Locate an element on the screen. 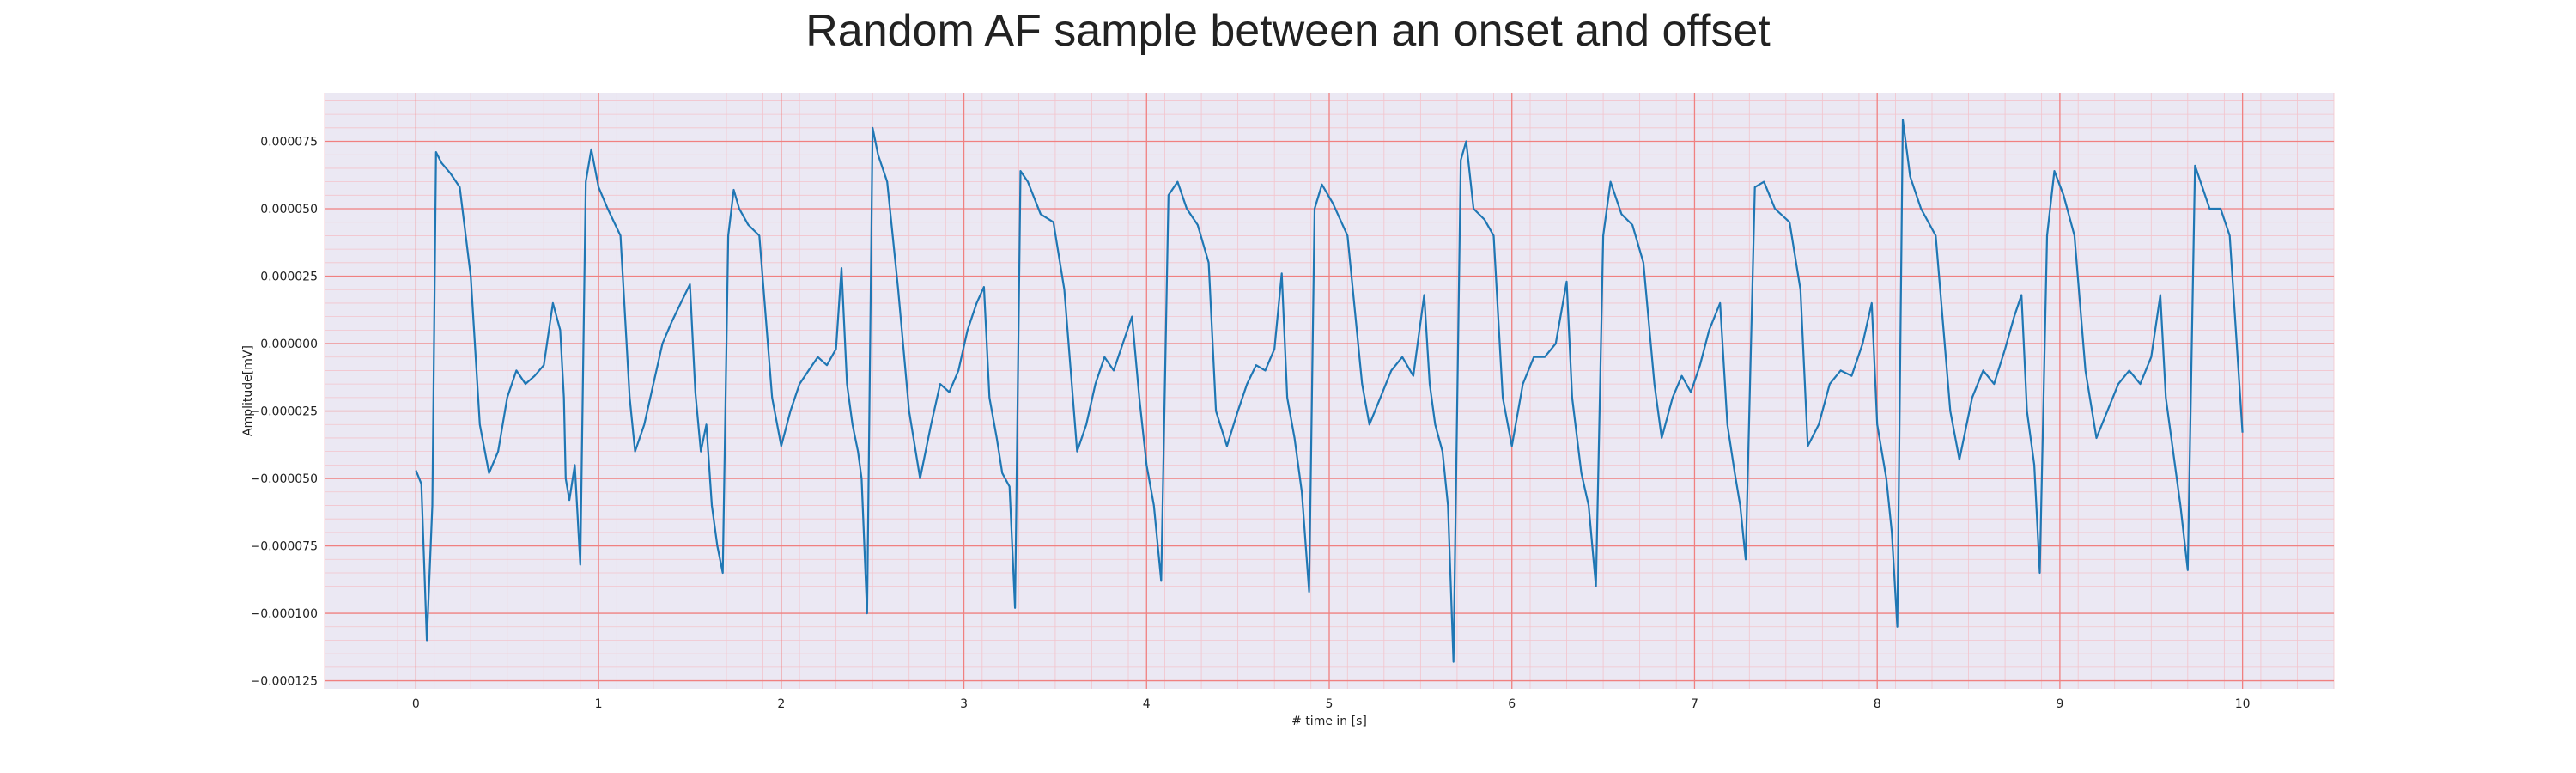 The image size is (2576, 773). x-tick-label: 1 is located at coordinates (599, 704).